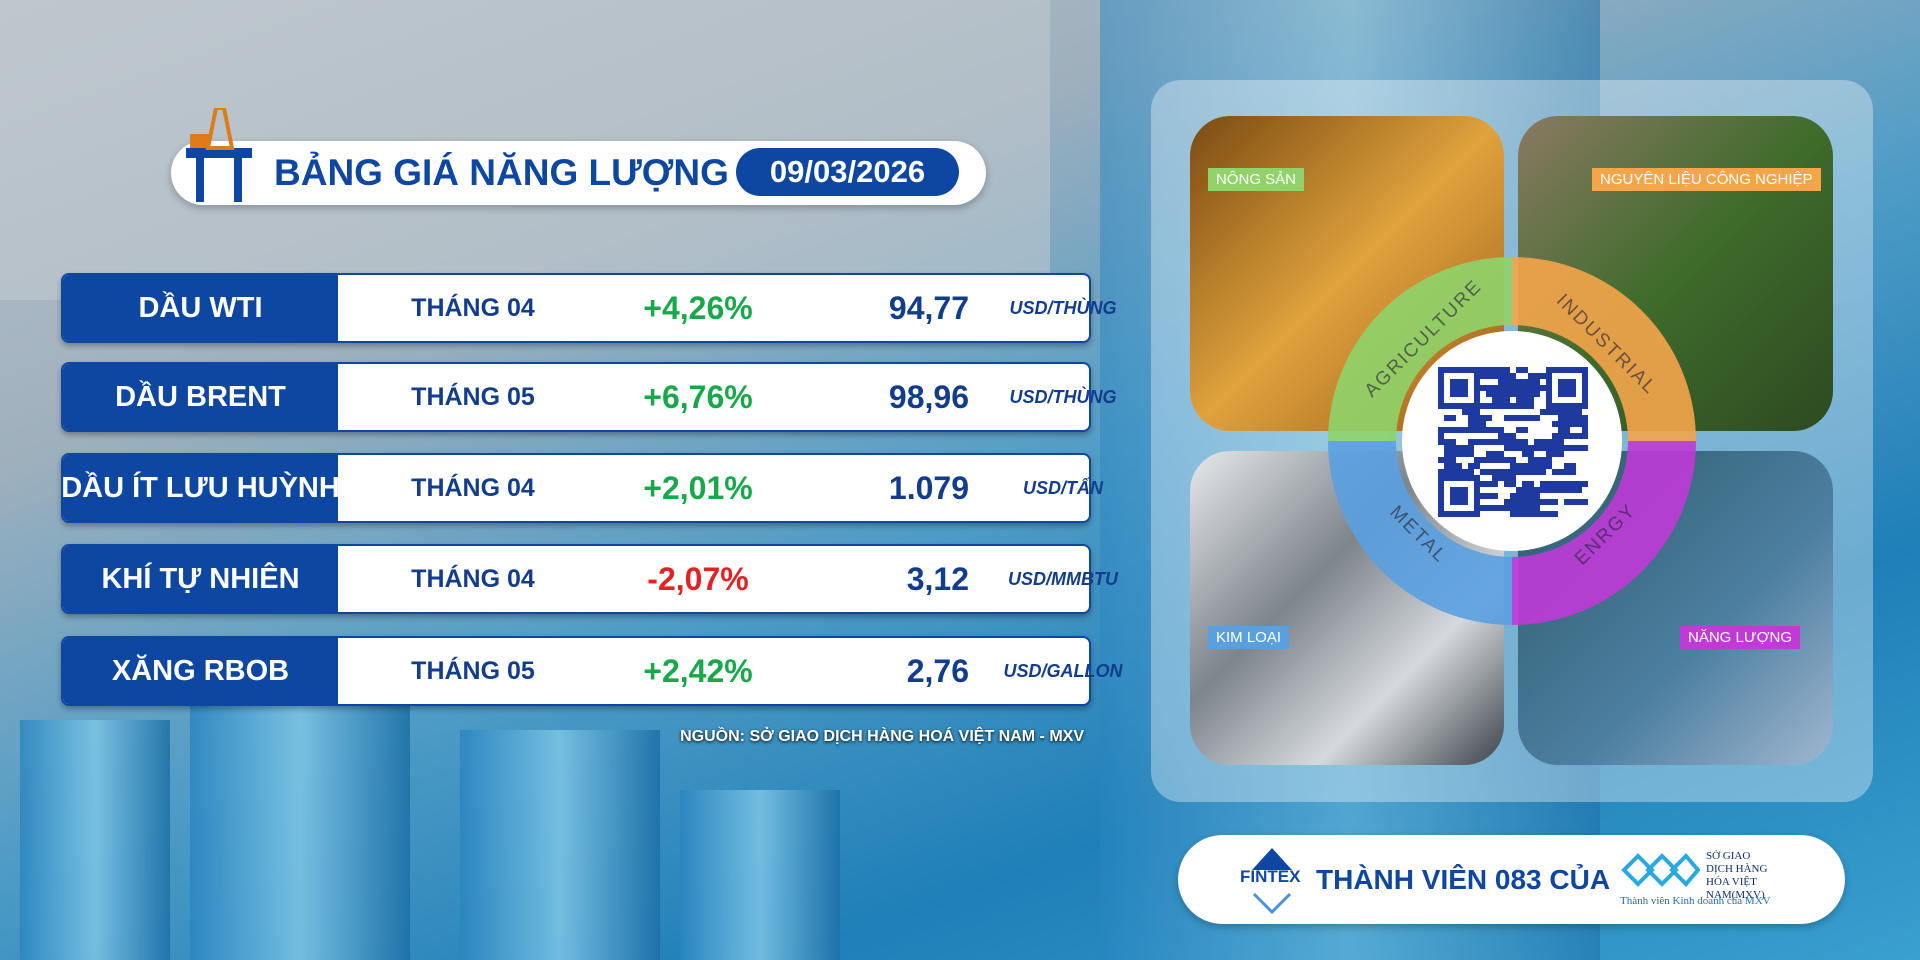 This screenshot has width=1920, height=960. I want to click on price-row: XĂNG RBOB THÁNG 05 +2,42% 2,76 USD/GALLON, so click(592, 671).